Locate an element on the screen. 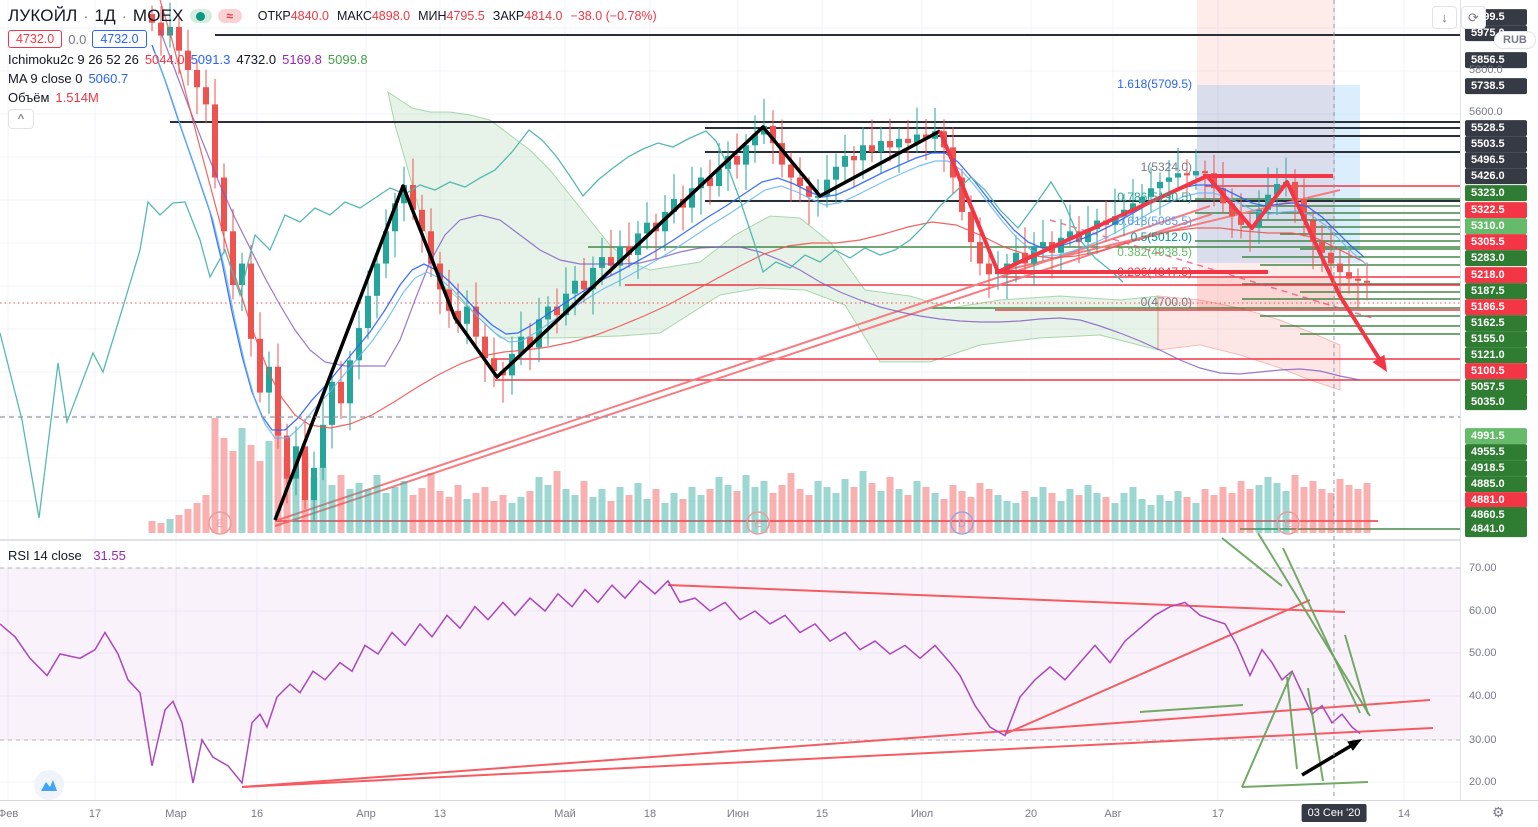 The image size is (1538, 827). svg-text: D is located at coordinates (962, 524).